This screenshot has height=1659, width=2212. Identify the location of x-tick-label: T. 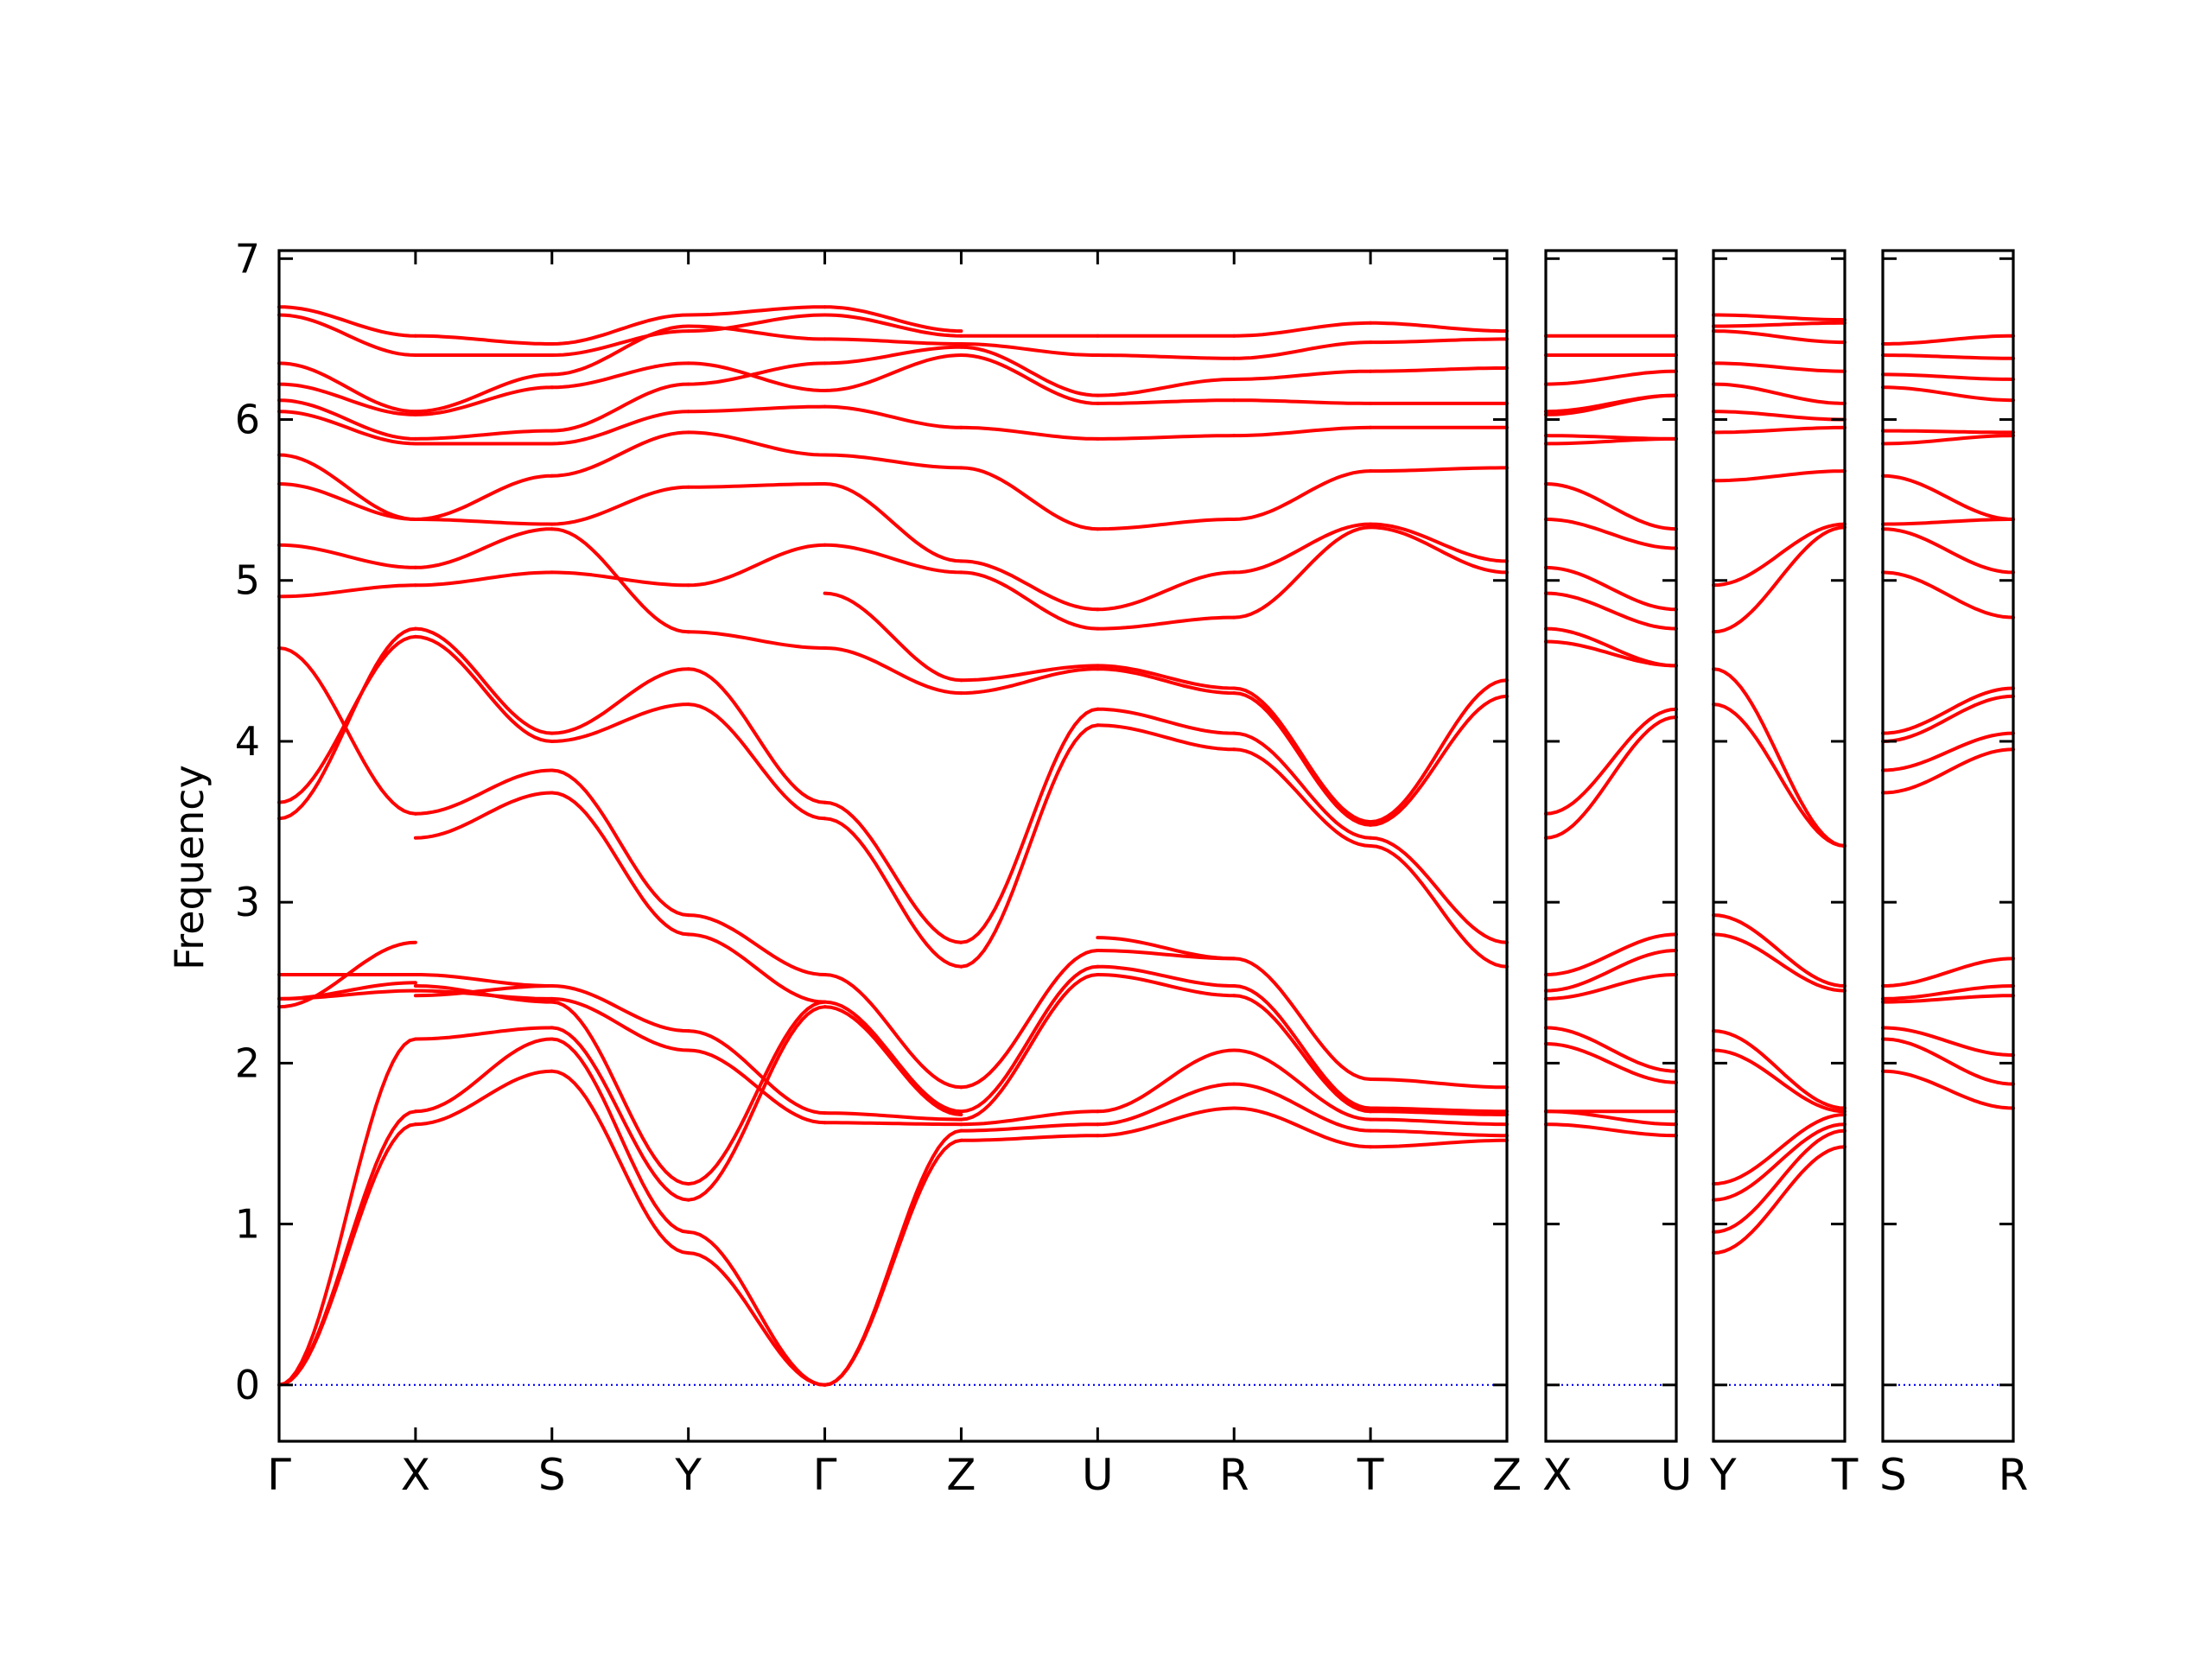
(1845, 1475).